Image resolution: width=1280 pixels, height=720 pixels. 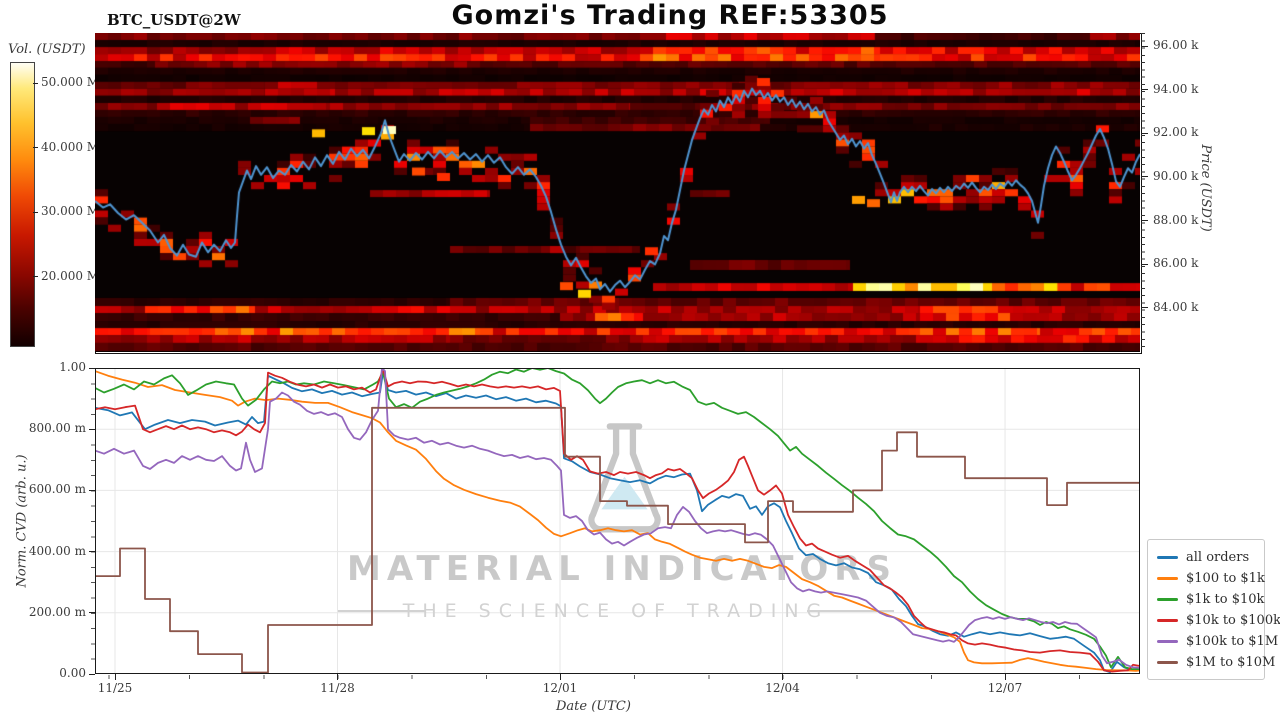 What do you see at coordinates (337, 688) in the screenshot?
I see `cvd-x-tick-label: 11/28` at bounding box center [337, 688].